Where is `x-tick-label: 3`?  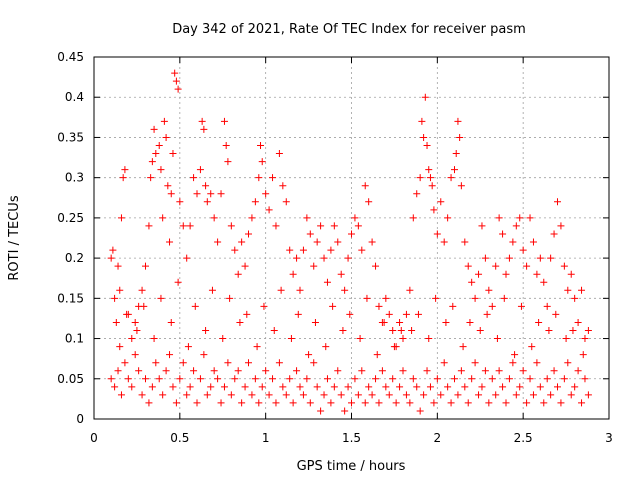 x-tick-label: 3 is located at coordinates (609, 438).